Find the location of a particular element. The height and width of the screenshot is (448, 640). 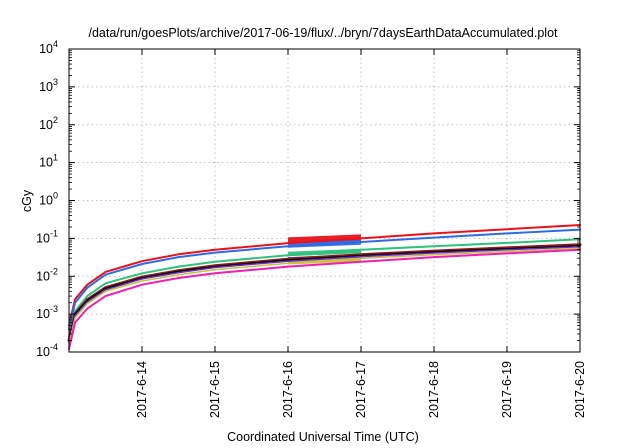

y-tick-label: 10⁻³ is located at coordinates (47, 312).